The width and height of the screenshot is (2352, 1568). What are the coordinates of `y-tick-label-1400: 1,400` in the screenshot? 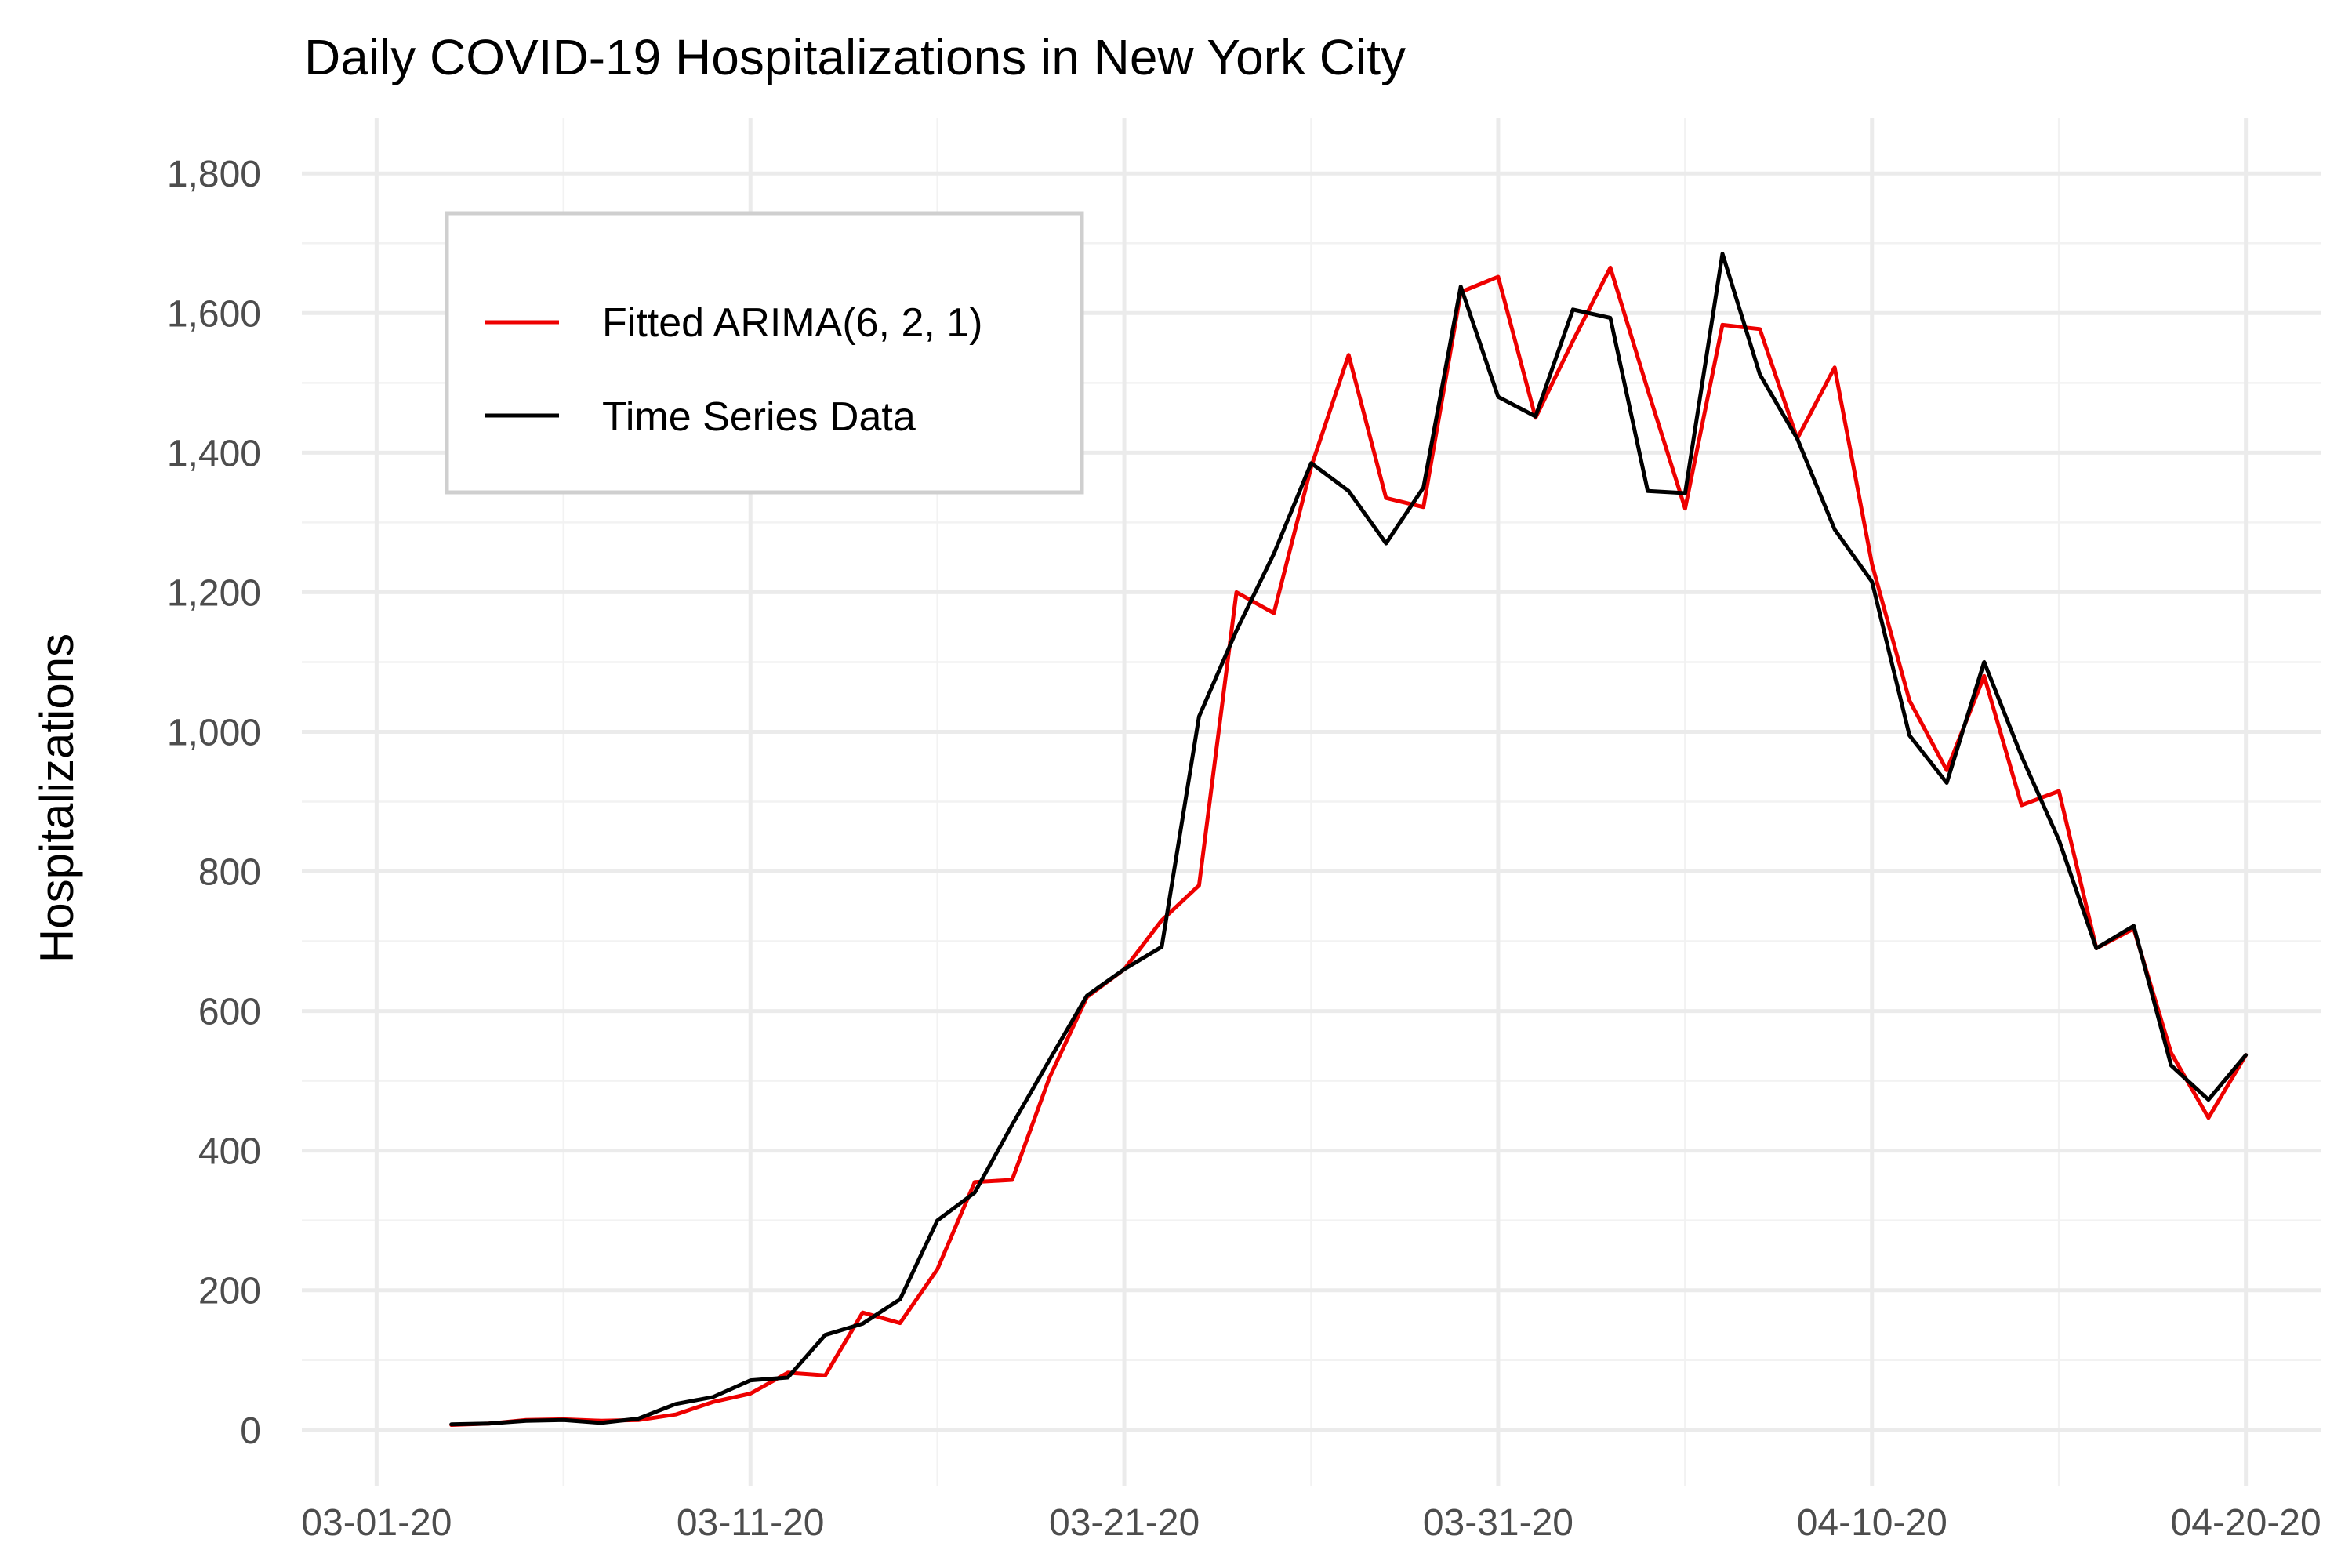 It's located at (214, 453).